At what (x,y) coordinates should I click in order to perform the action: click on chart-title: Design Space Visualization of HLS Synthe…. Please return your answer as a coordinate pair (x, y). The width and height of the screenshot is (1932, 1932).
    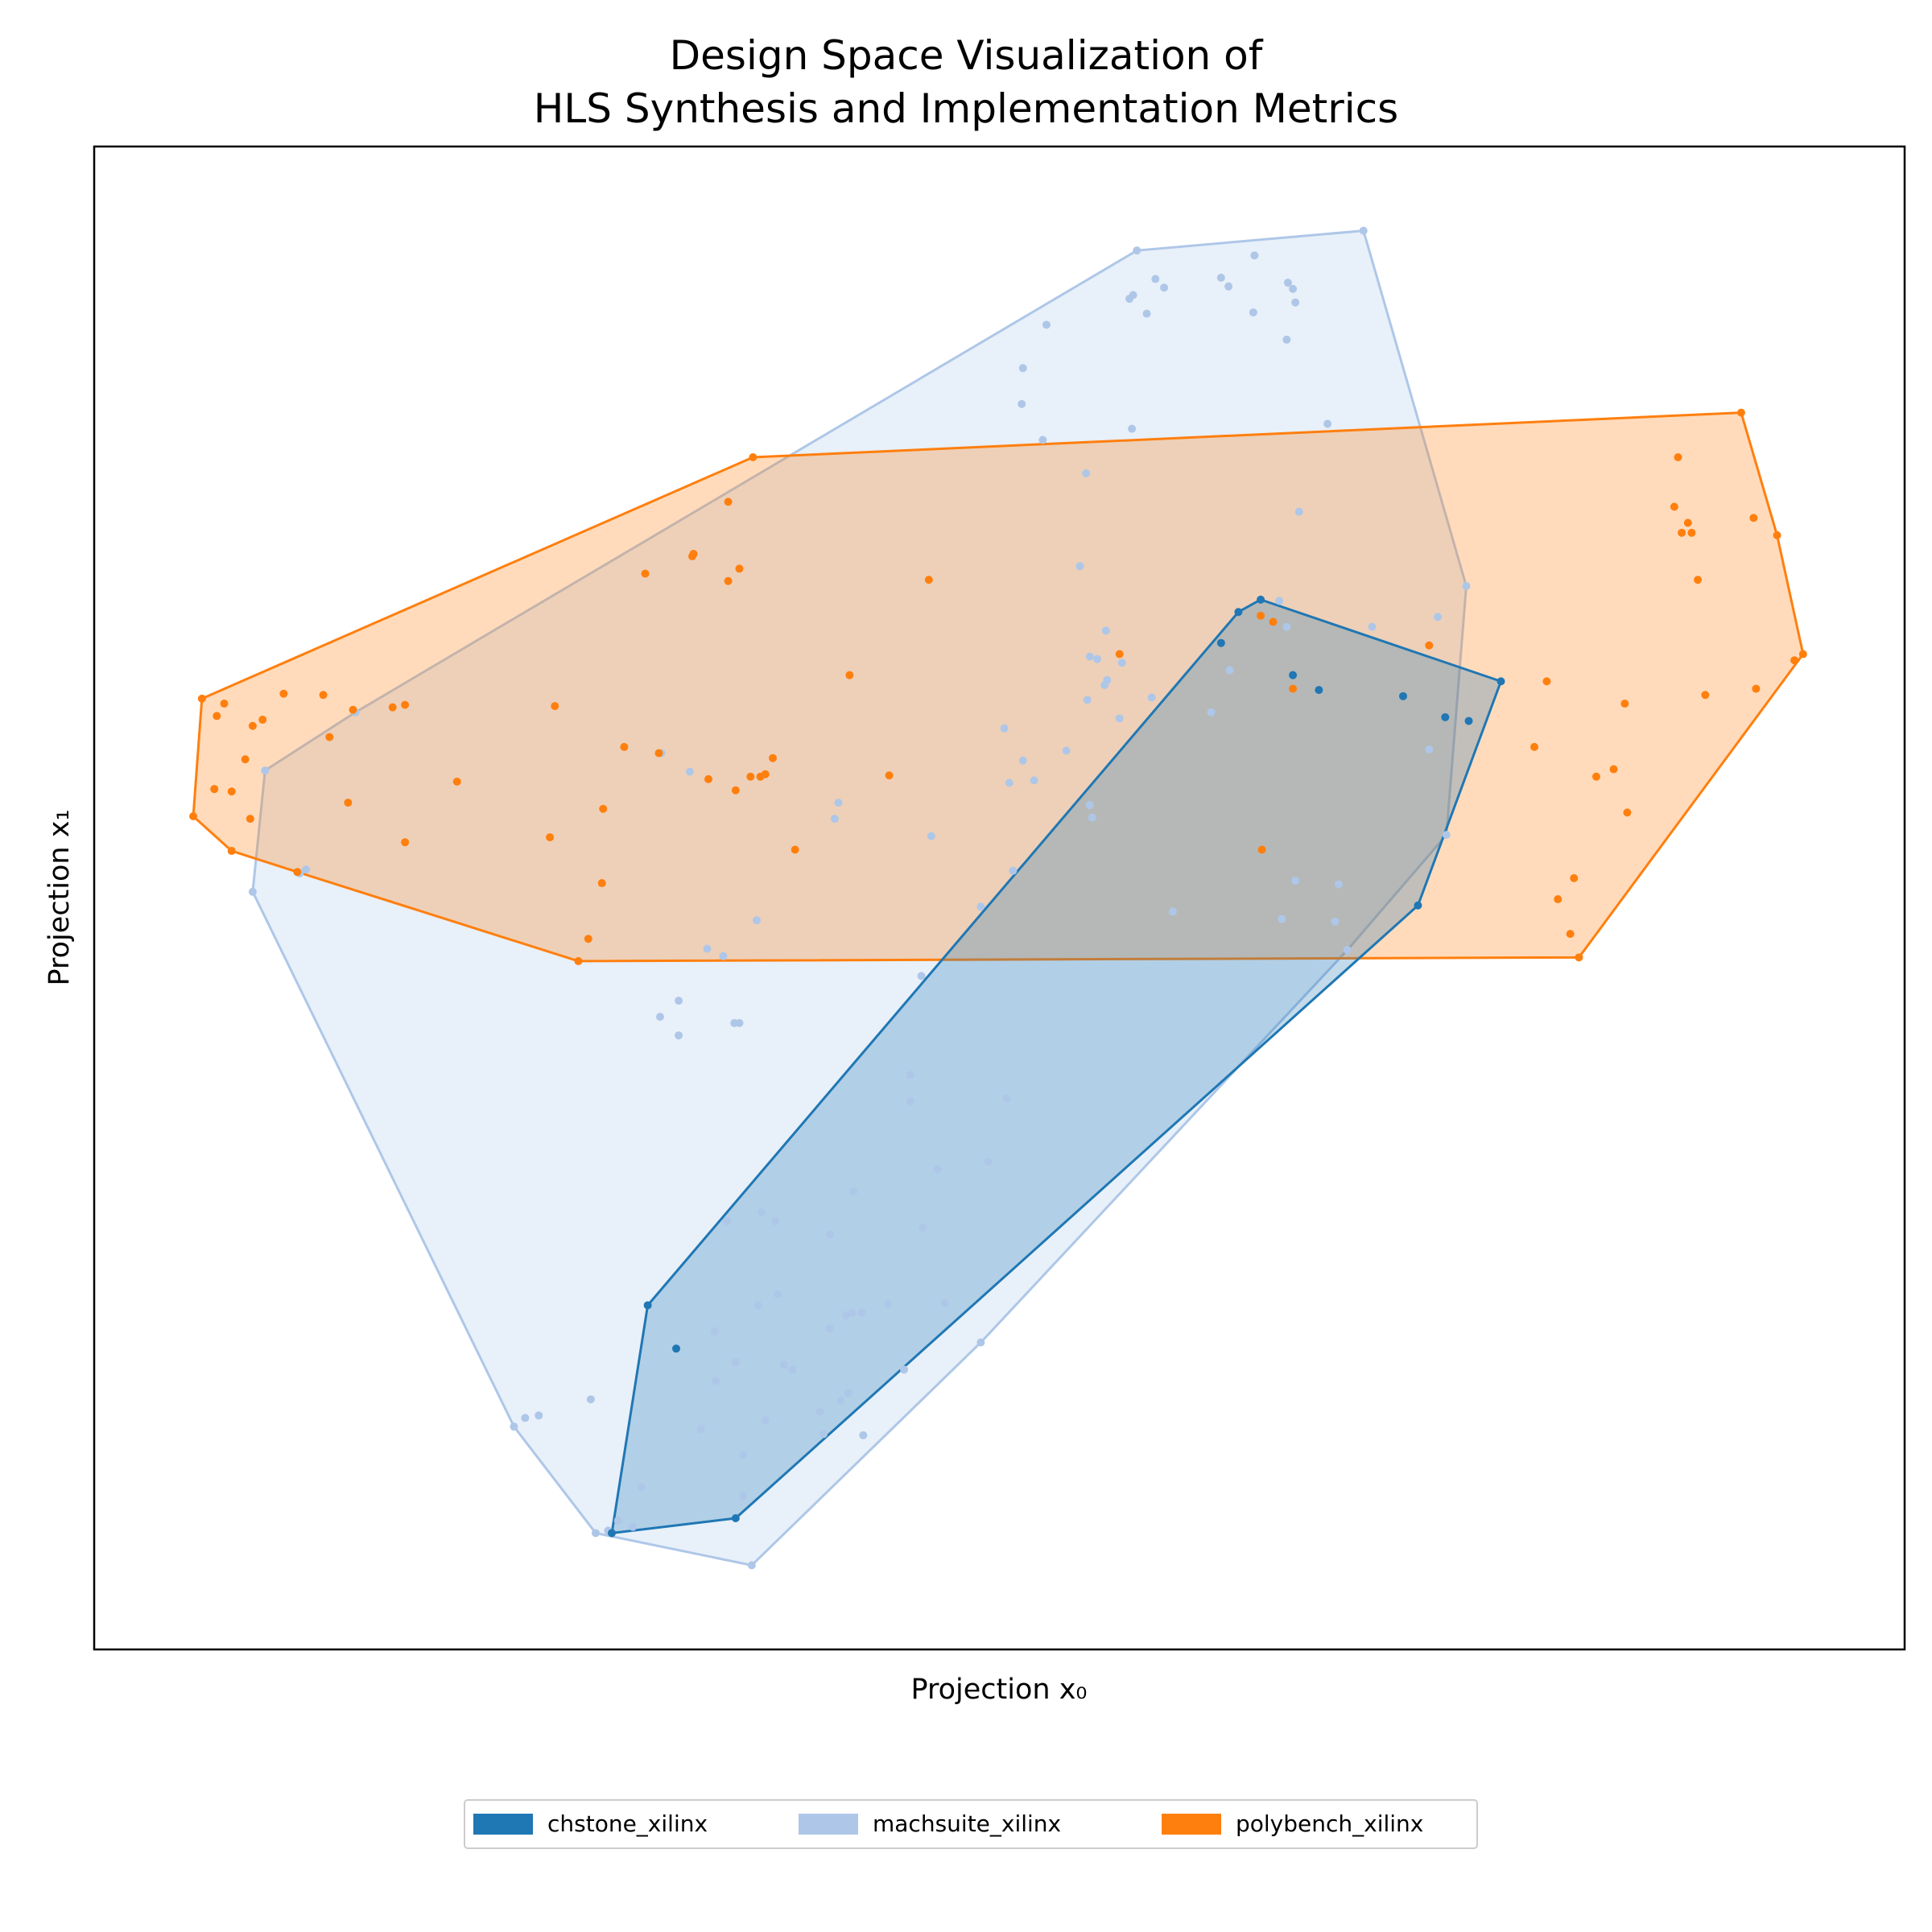
    Looking at the image, I should click on (966, 82).